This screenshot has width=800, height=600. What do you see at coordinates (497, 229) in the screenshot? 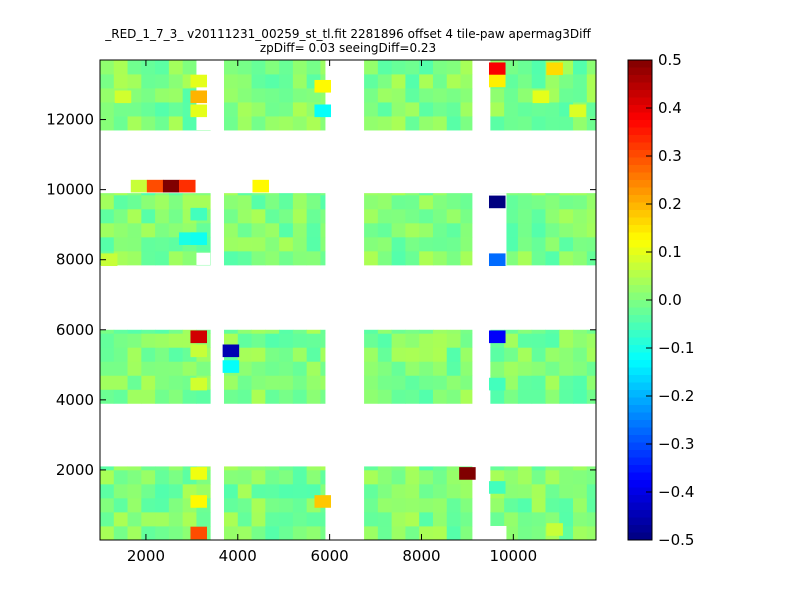
I see `empty-cell` at bounding box center [497, 229].